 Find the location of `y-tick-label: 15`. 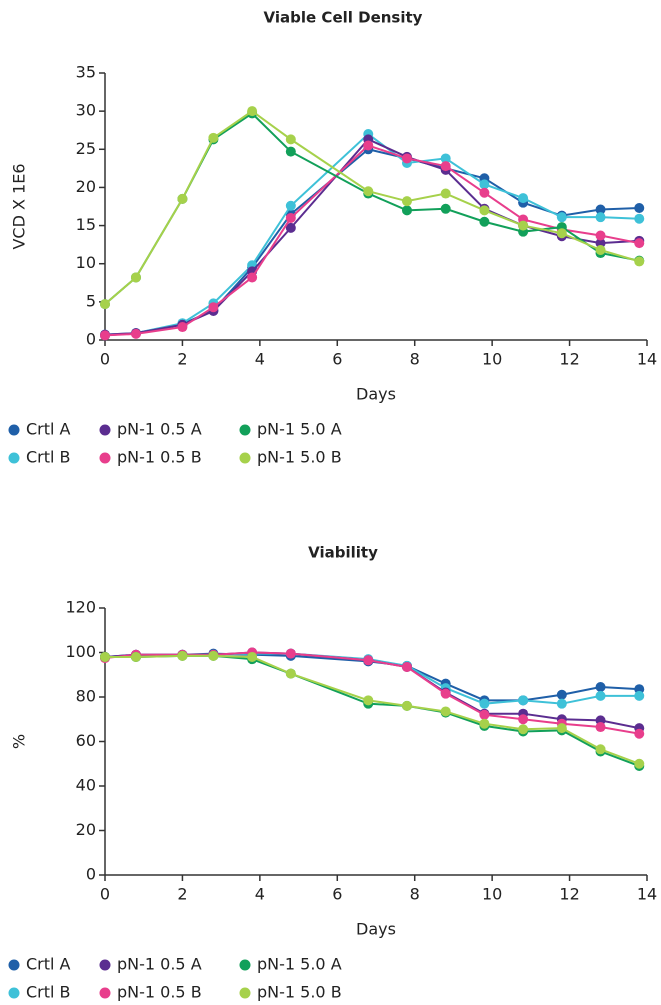

y-tick-label: 15 is located at coordinates (86, 224).